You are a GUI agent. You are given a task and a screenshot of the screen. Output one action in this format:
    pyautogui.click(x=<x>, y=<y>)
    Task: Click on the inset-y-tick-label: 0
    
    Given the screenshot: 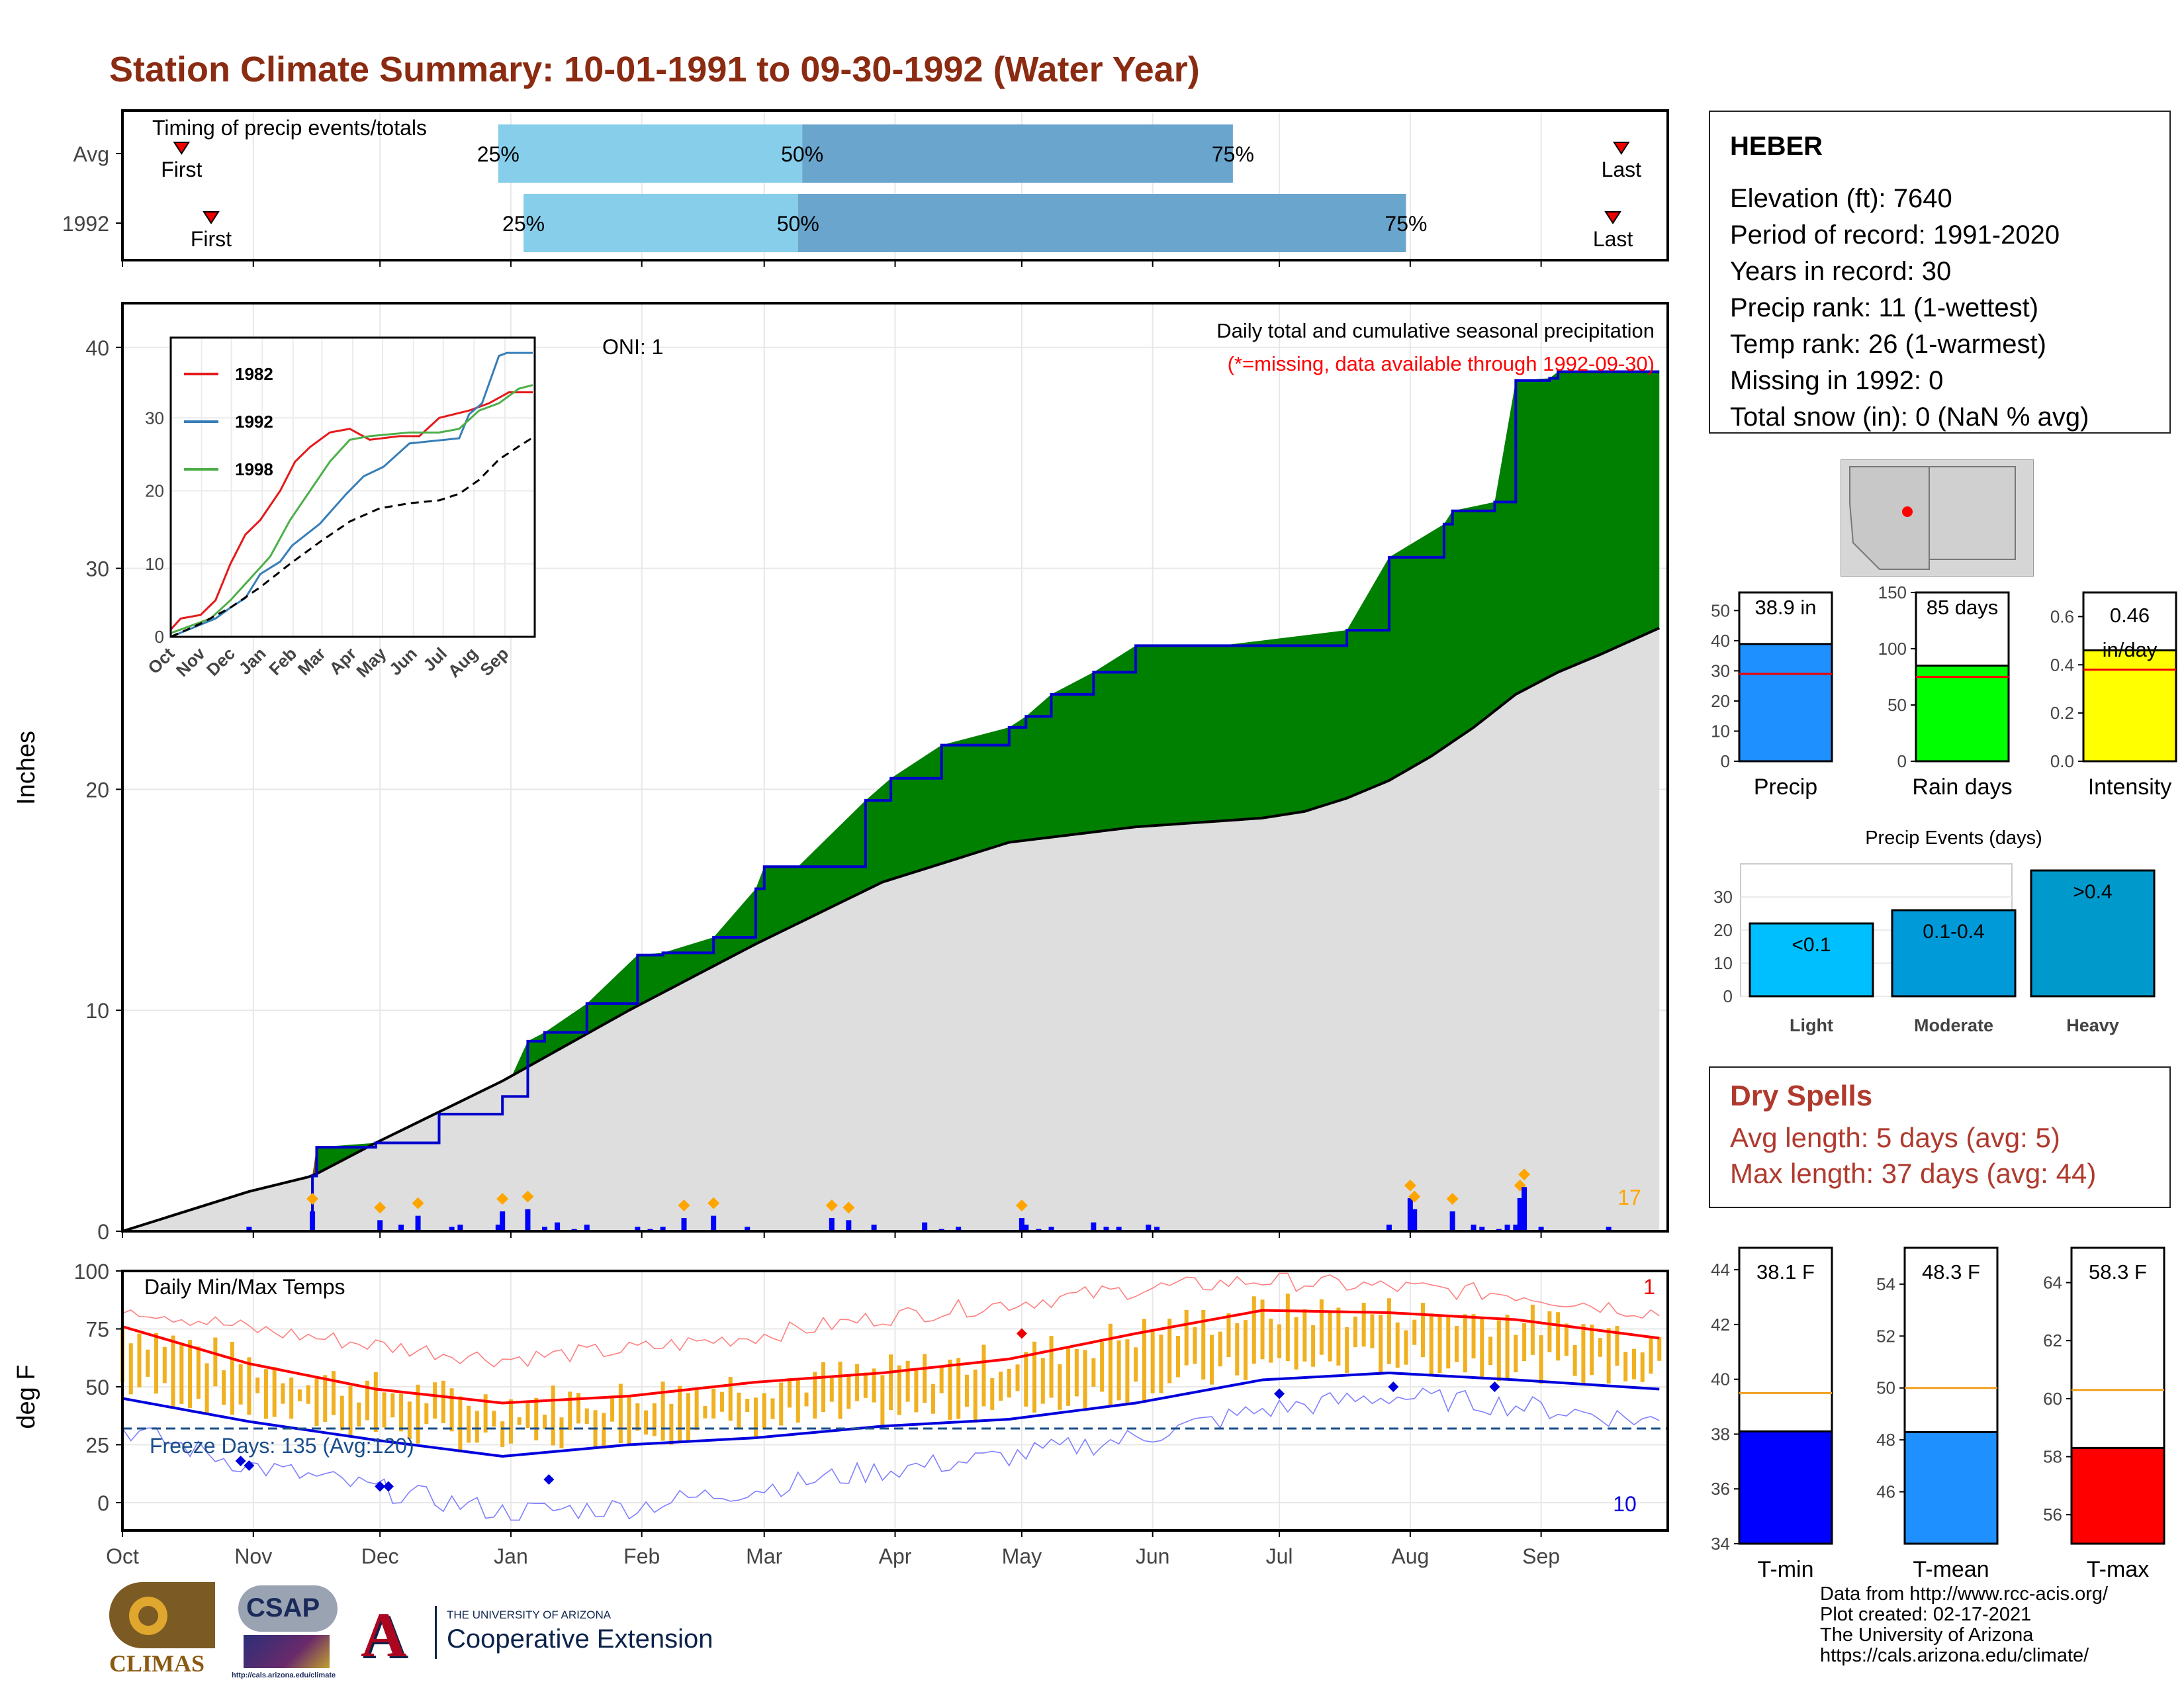 What is the action you would take?
    pyautogui.click(x=159, y=637)
    